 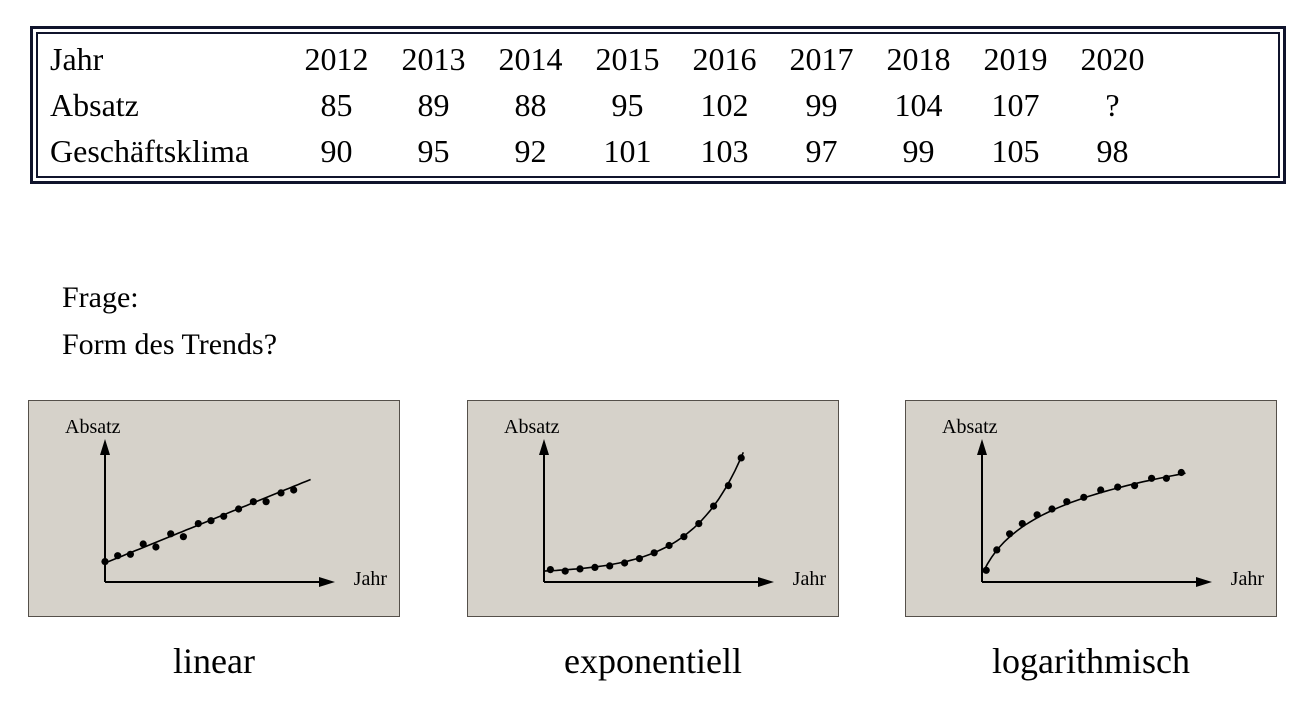 What do you see at coordinates (336, 151) in the screenshot?
I see `table-cell: 90` at bounding box center [336, 151].